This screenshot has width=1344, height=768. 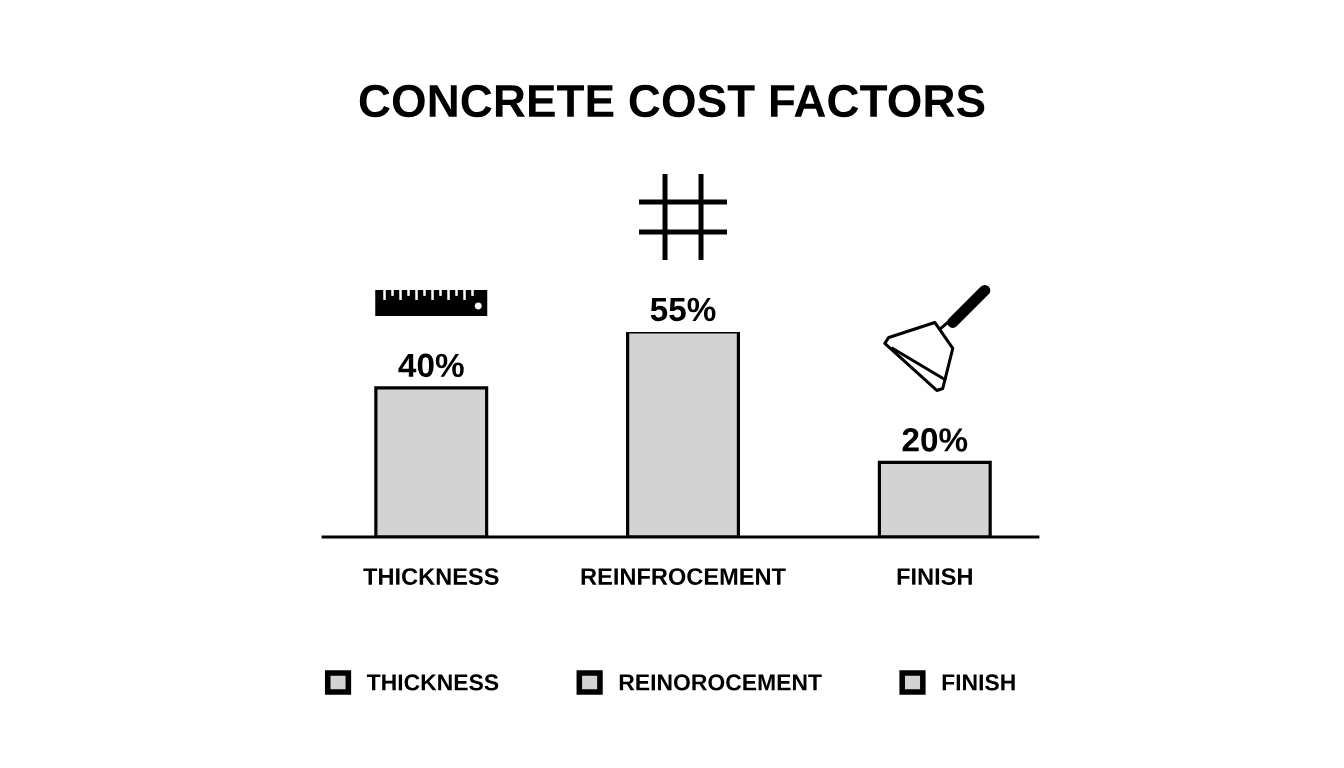 What do you see at coordinates (720, 682) in the screenshot?
I see `legend-label: REINOROCEMENT` at bounding box center [720, 682].